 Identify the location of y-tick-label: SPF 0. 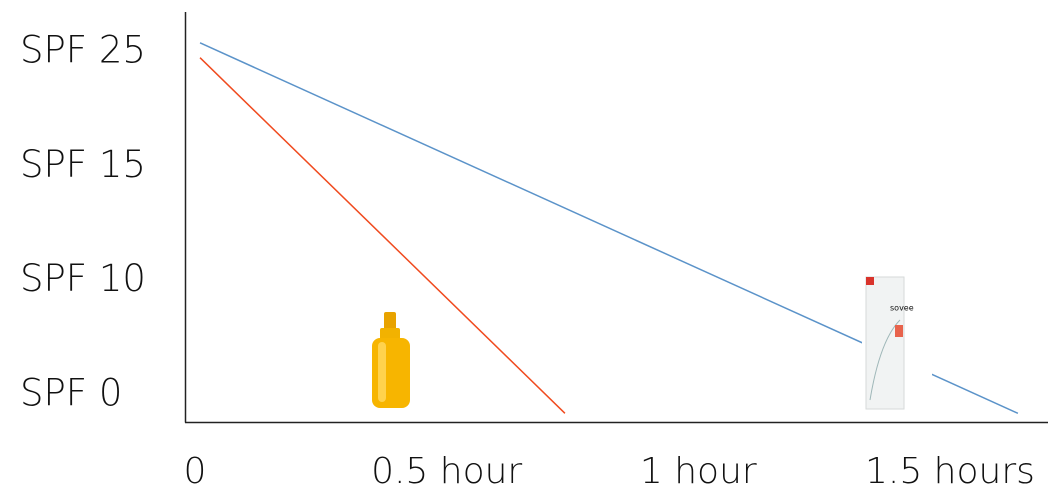
(71, 393).